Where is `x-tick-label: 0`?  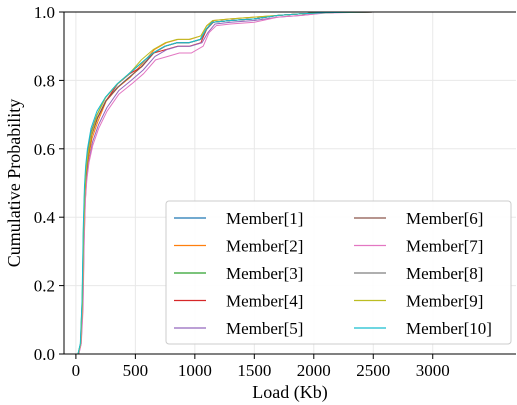 x-tick-label: 0 is located at coordinates (76, 370).